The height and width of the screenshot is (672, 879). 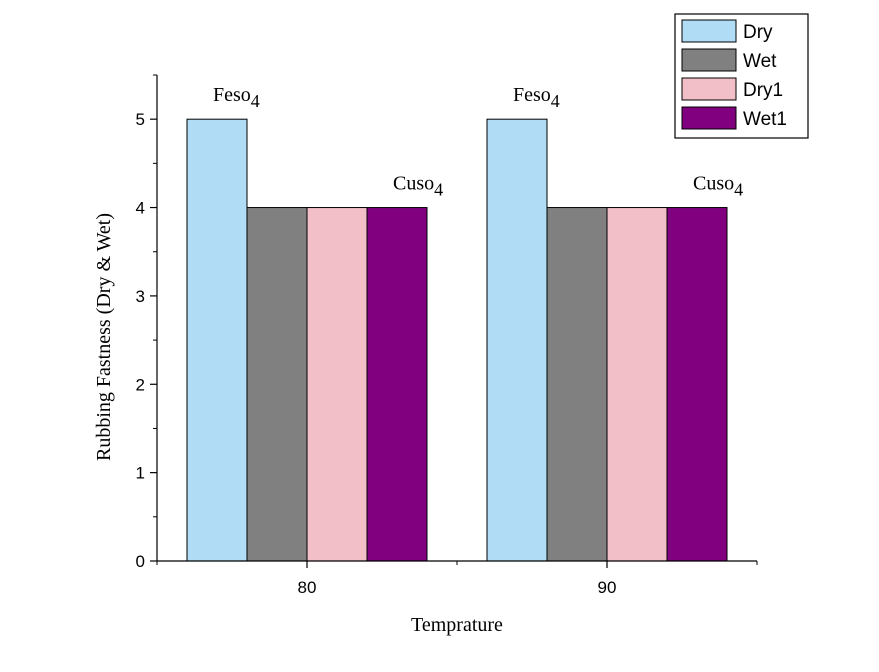 I want to click on y-axis-title: Rubbing Fastness (Dry & Wet), so click(x=104, y=337).